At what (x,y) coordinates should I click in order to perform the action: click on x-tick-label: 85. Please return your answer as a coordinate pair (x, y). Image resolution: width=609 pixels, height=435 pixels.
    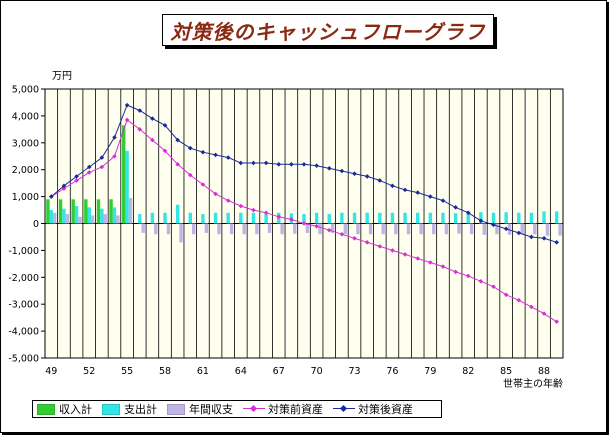
    Looking at the image, I should click on (506, 371).